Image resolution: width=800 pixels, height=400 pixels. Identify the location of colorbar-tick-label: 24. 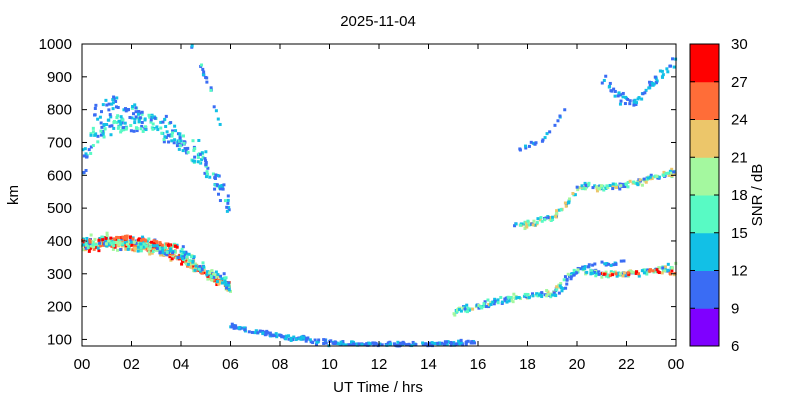
(739, 120).